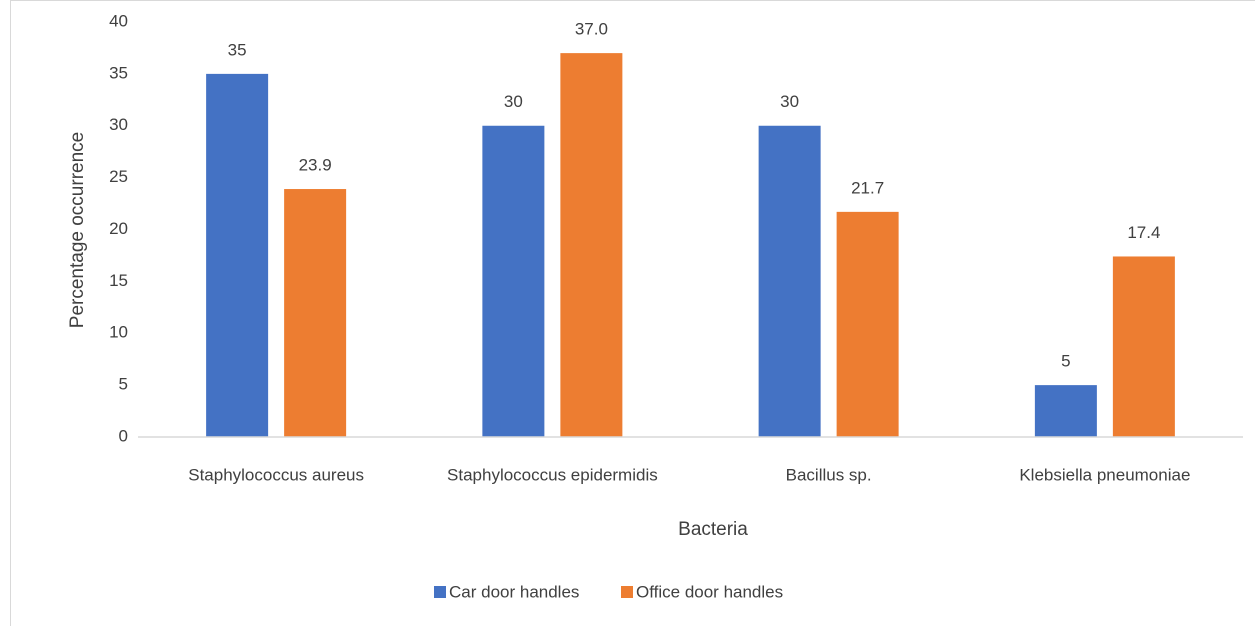 This screenshot has width=1255, height=626. Describe the element at coordinates (1104, 474) in the screenshot. I see `x-tick-label: Klebsiella pneumoniae` at that location.